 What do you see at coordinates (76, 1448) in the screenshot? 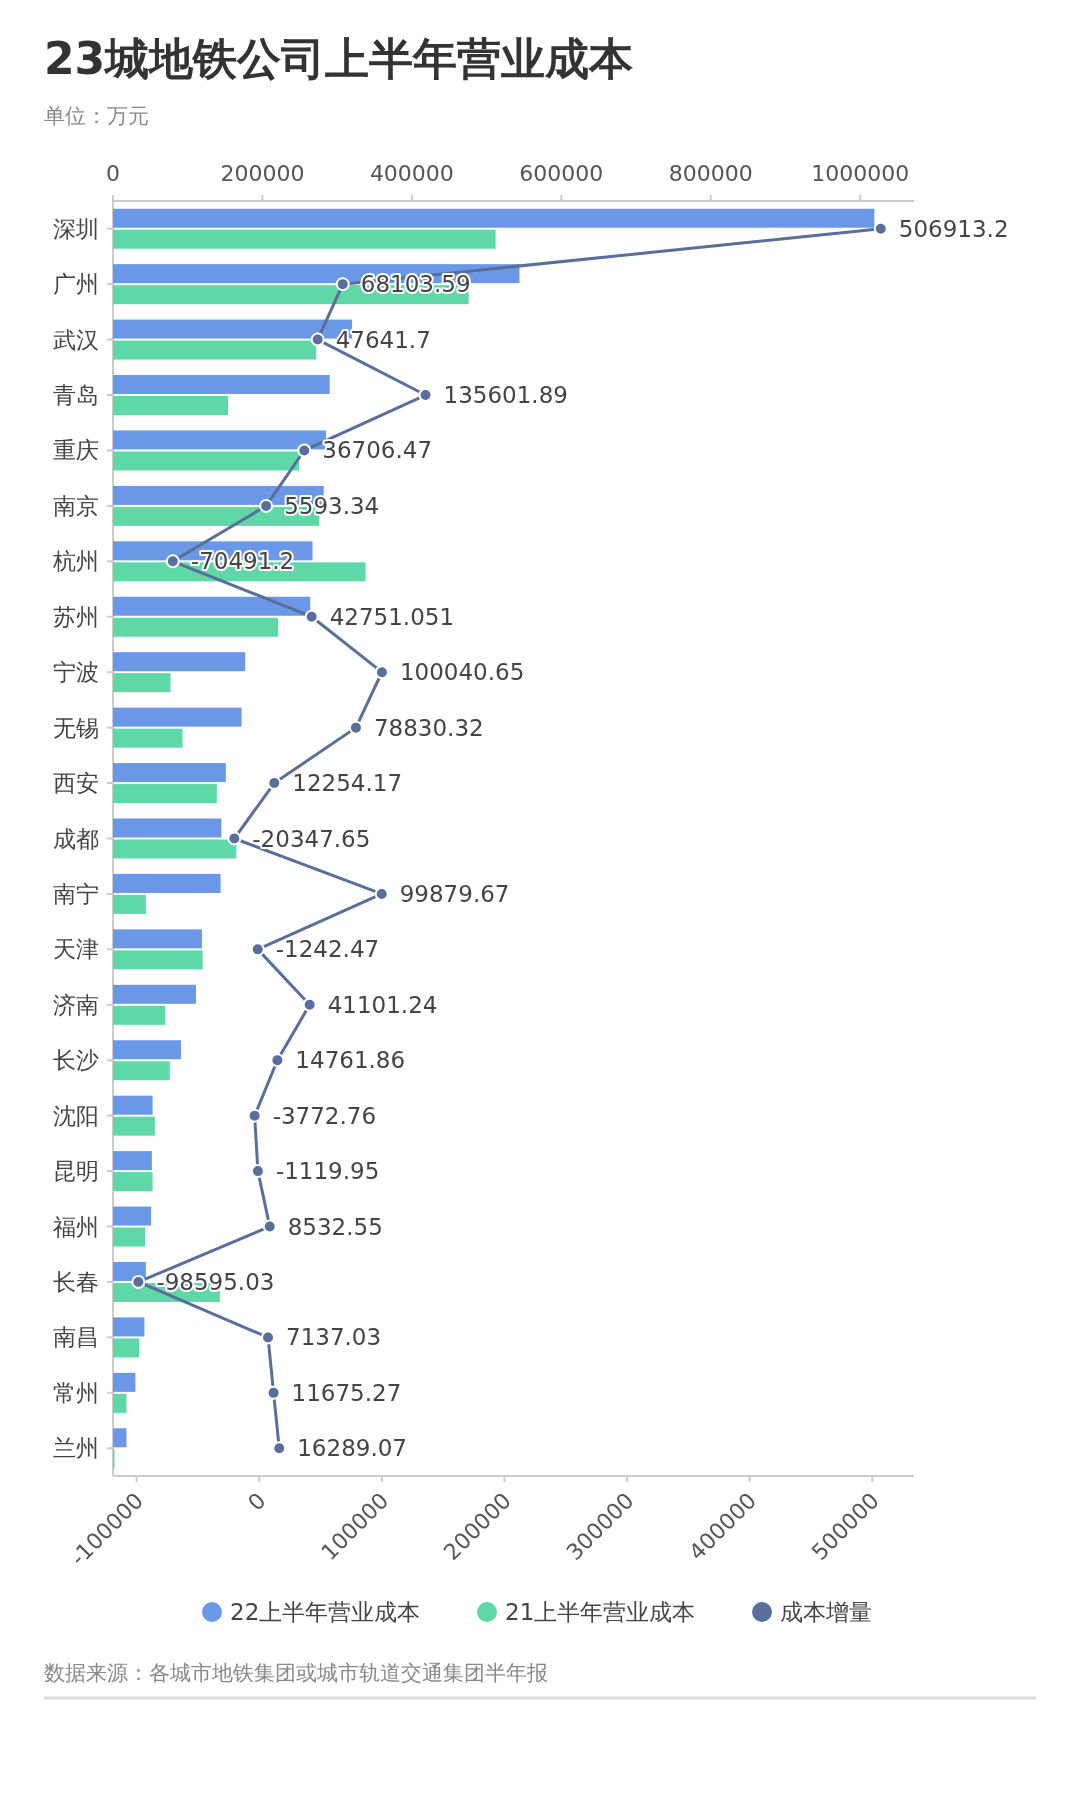
I see `y-tick-label: 兰州` at bounding box center [76, 1448].